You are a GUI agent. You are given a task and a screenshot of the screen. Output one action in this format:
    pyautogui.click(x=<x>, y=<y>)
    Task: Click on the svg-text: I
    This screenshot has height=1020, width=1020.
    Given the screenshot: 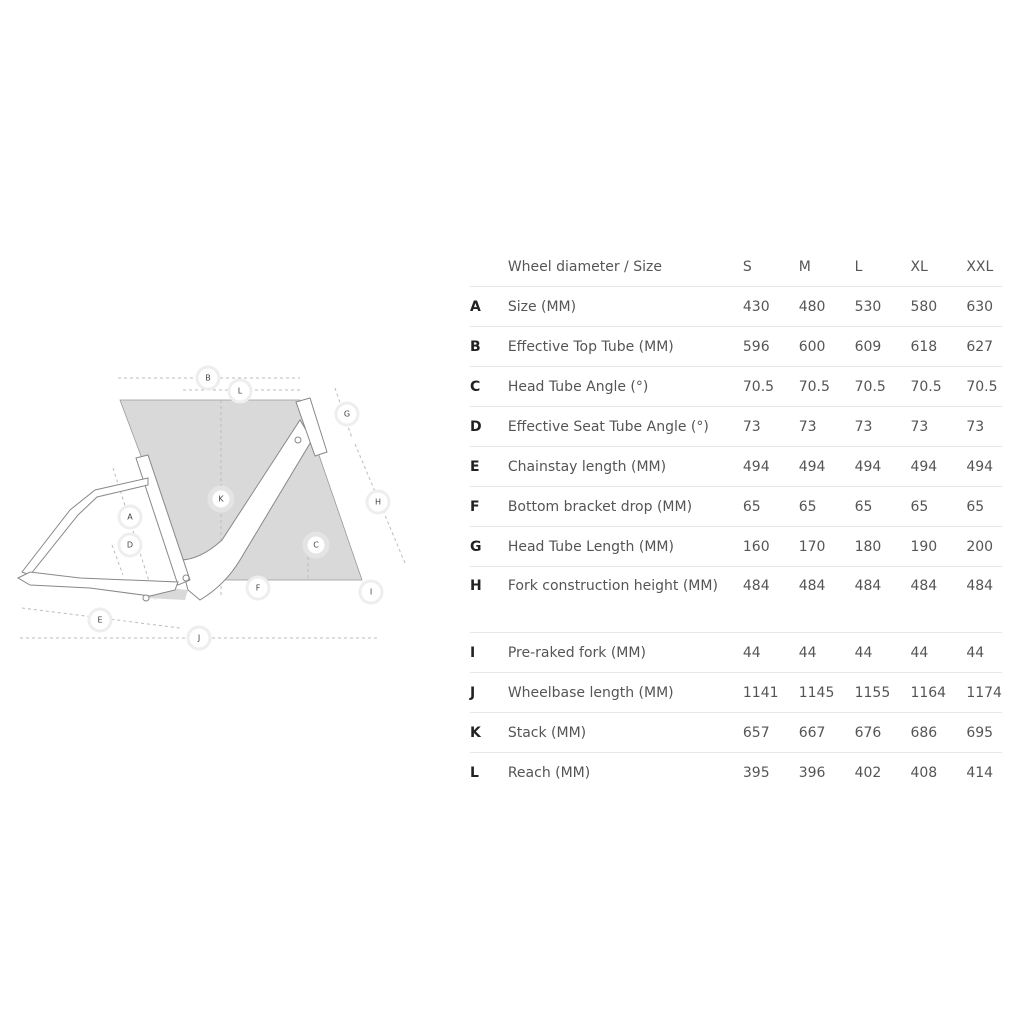 What is the action you would take?
    pyautogui.click(x=371, y=592)
    